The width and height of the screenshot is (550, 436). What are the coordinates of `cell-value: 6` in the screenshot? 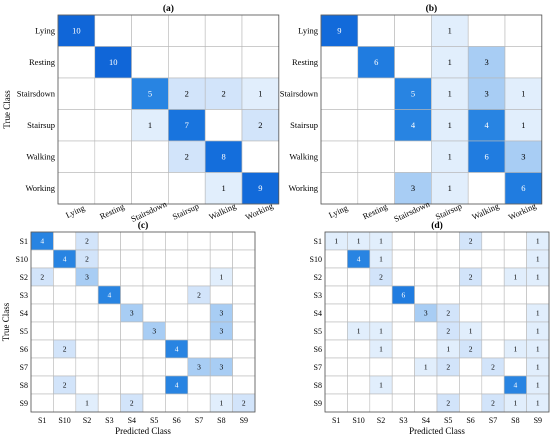 It's located at (523, 188).